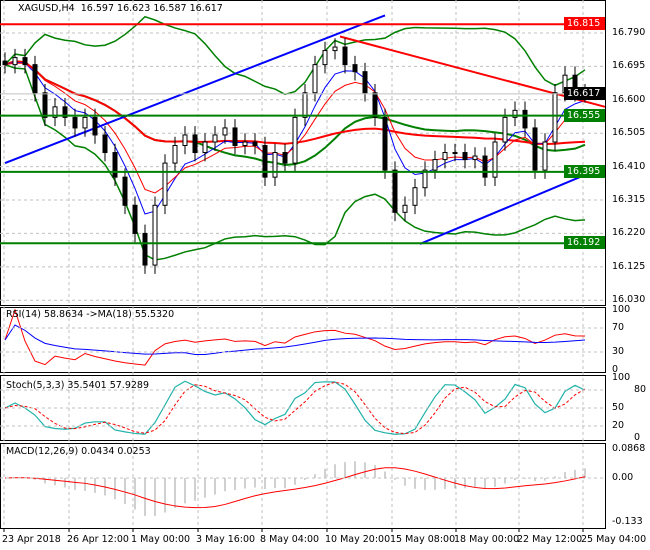  I want to click on price-level-tag: 16.555, so click(584, 115).